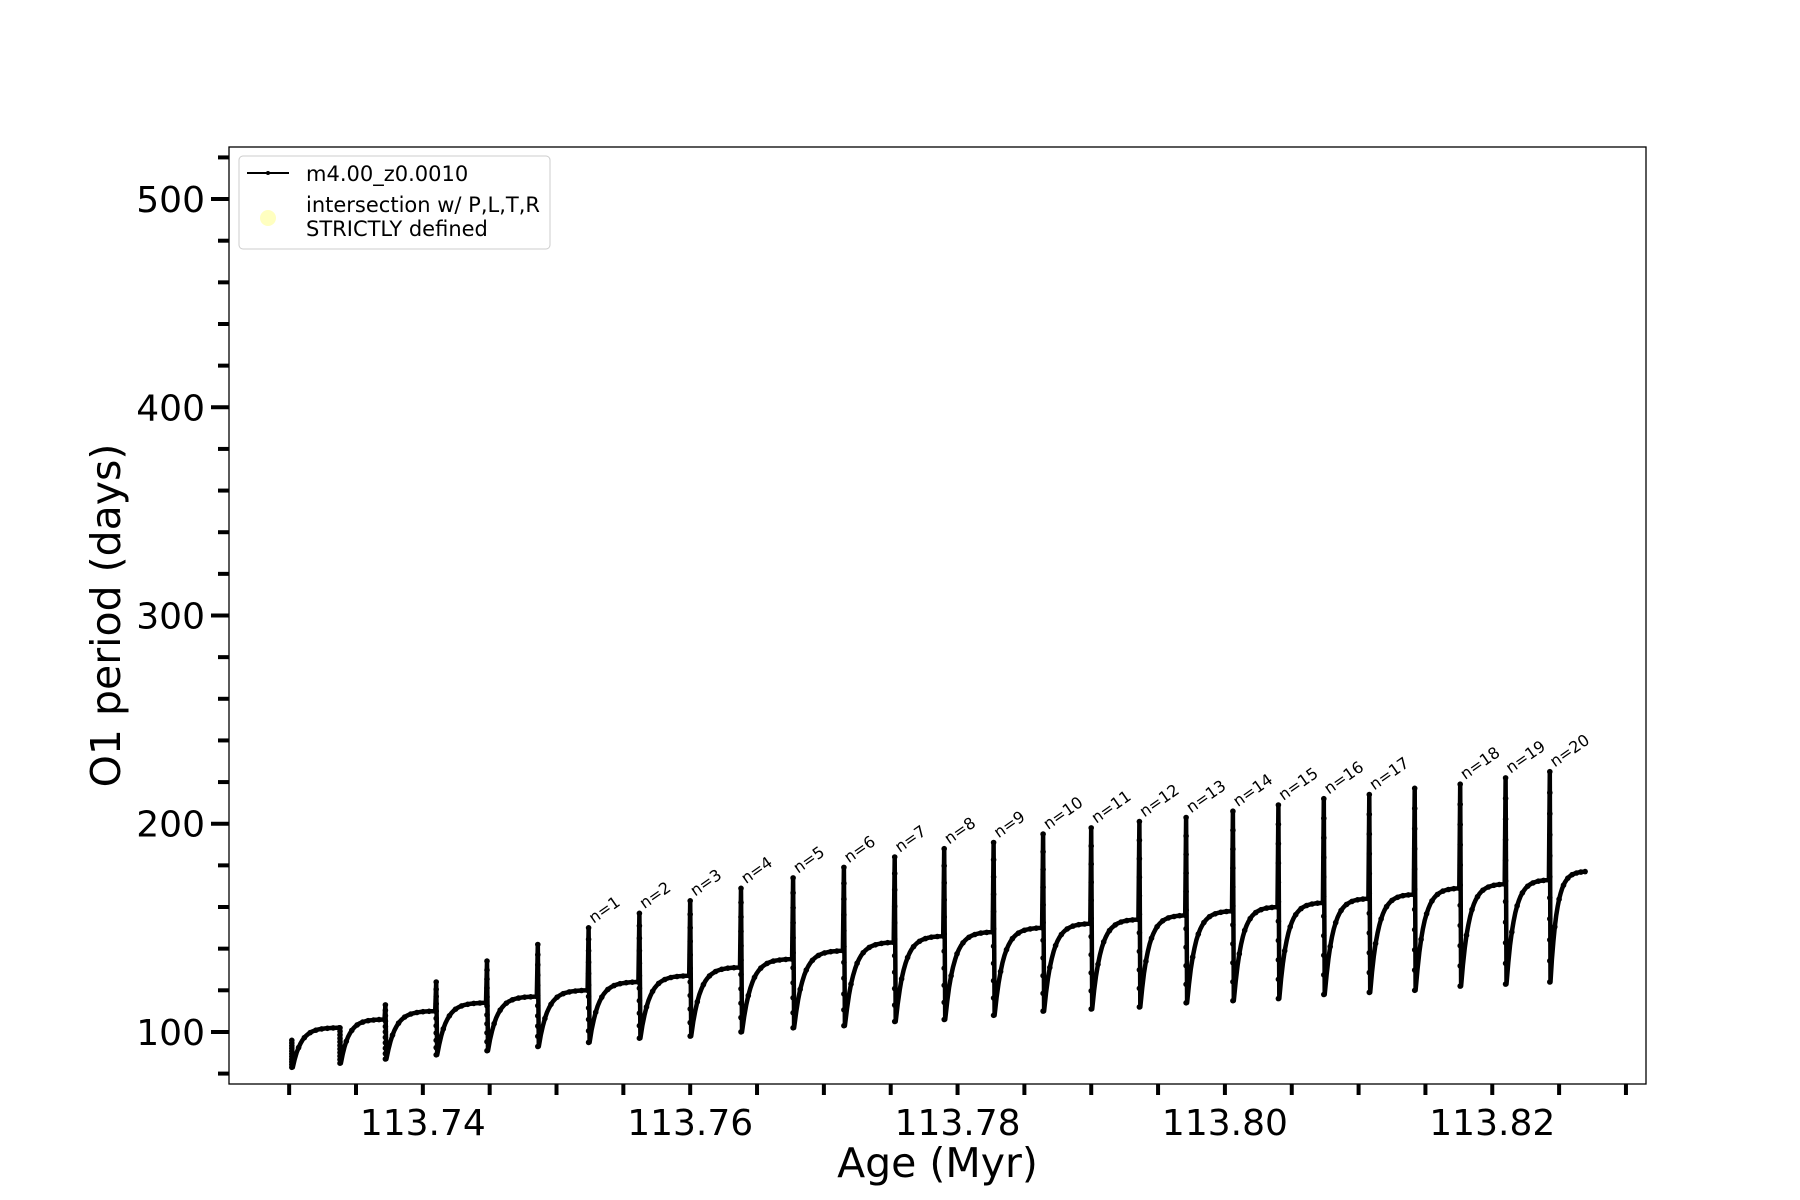 This screenshot has height=1200, width=1800. Describe the element at coordinates (1492, 1123) in the screenshot. I see `x-tick-label: 113.82` at that location.